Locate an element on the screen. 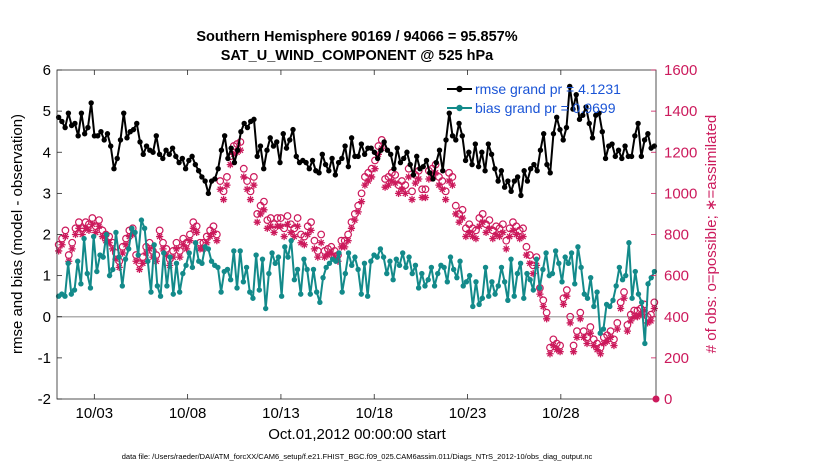 The image size is (830, 470). y2-tick-label: 1600 is located at coordinates (680, 70).